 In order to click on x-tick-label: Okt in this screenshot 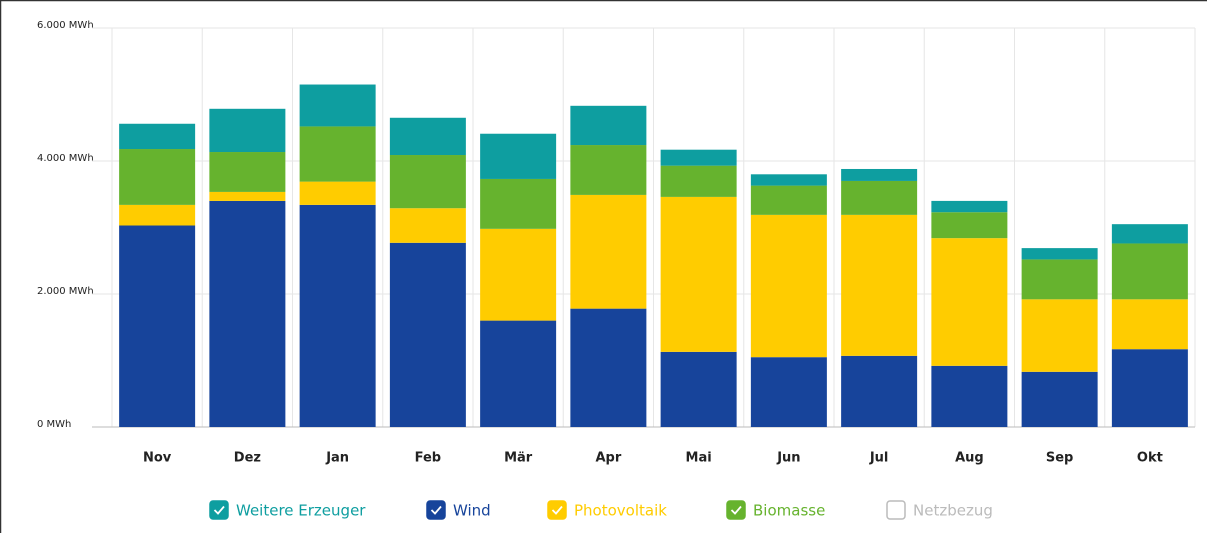, I will do `click(1150, 458)`.